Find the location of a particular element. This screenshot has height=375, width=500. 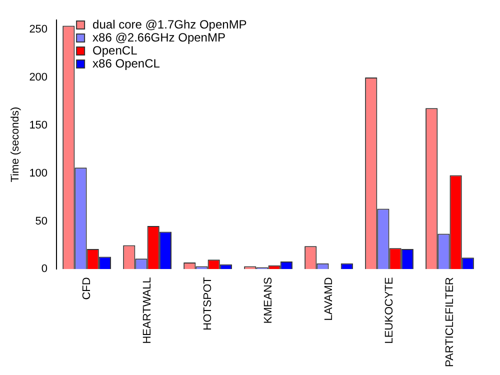

y-axis-title: Time (seconds) is located at coordinates (16, 144).